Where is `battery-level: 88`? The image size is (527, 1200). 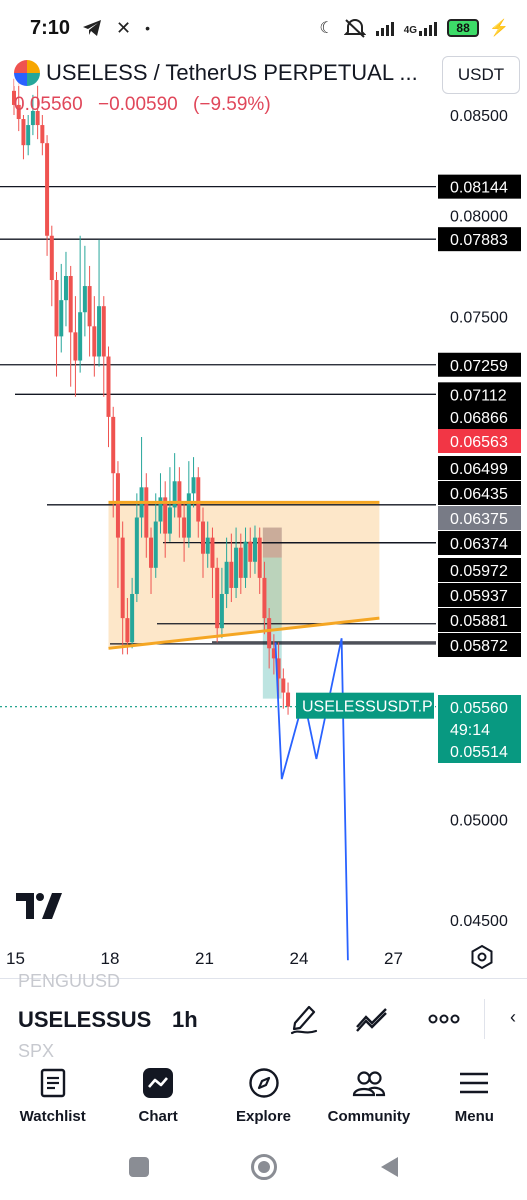
battery-level: 88 is located at coordinates (463, 28).